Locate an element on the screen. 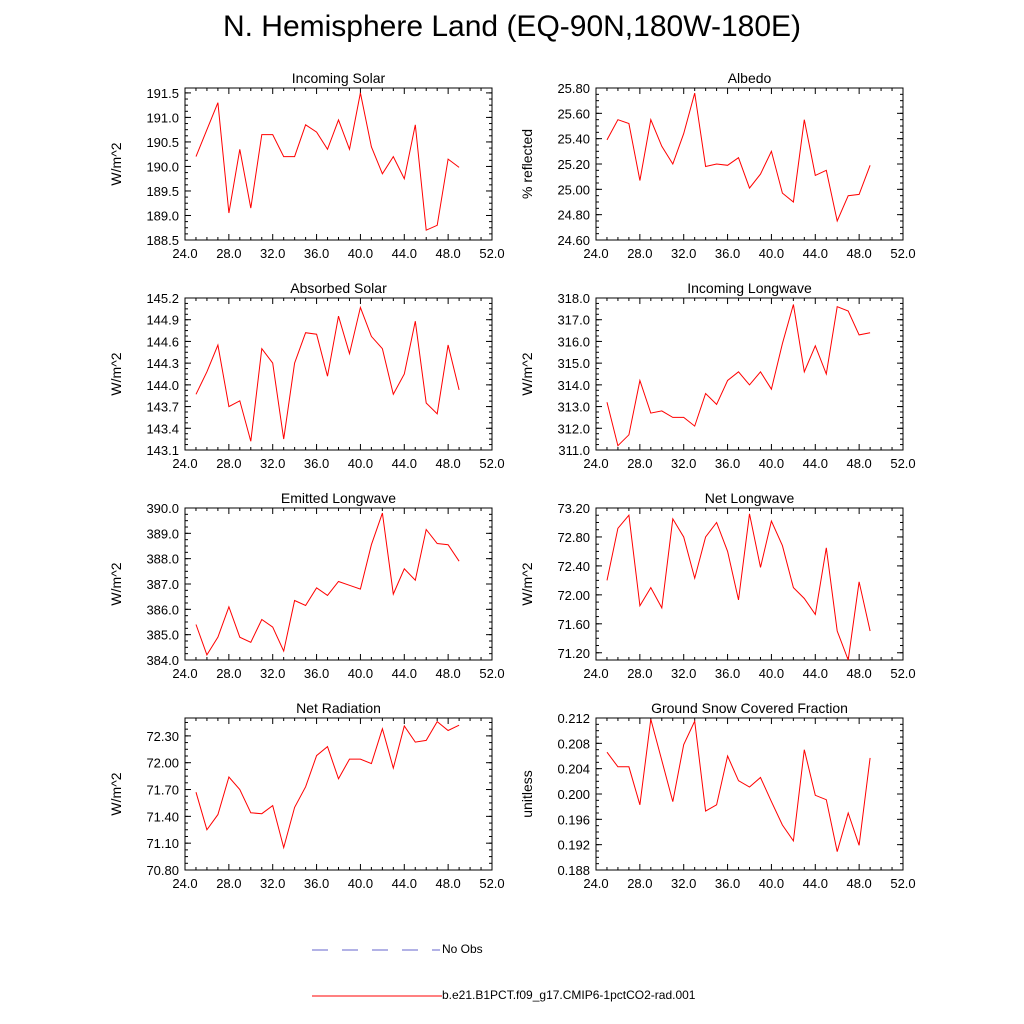 This screenshot has width=1024, height=1024. y-tick-label: 144.3 is located at coordinates (162, 363).